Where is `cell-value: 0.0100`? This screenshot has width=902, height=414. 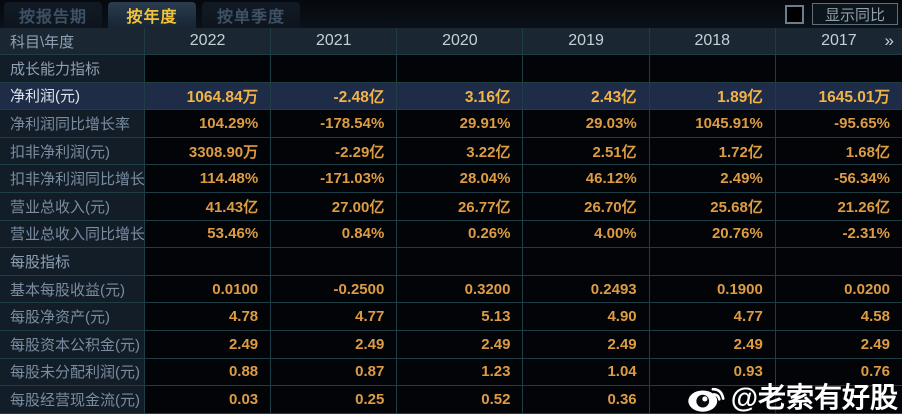 cell-value: 0.0100 is located at coordinates (208, 289).